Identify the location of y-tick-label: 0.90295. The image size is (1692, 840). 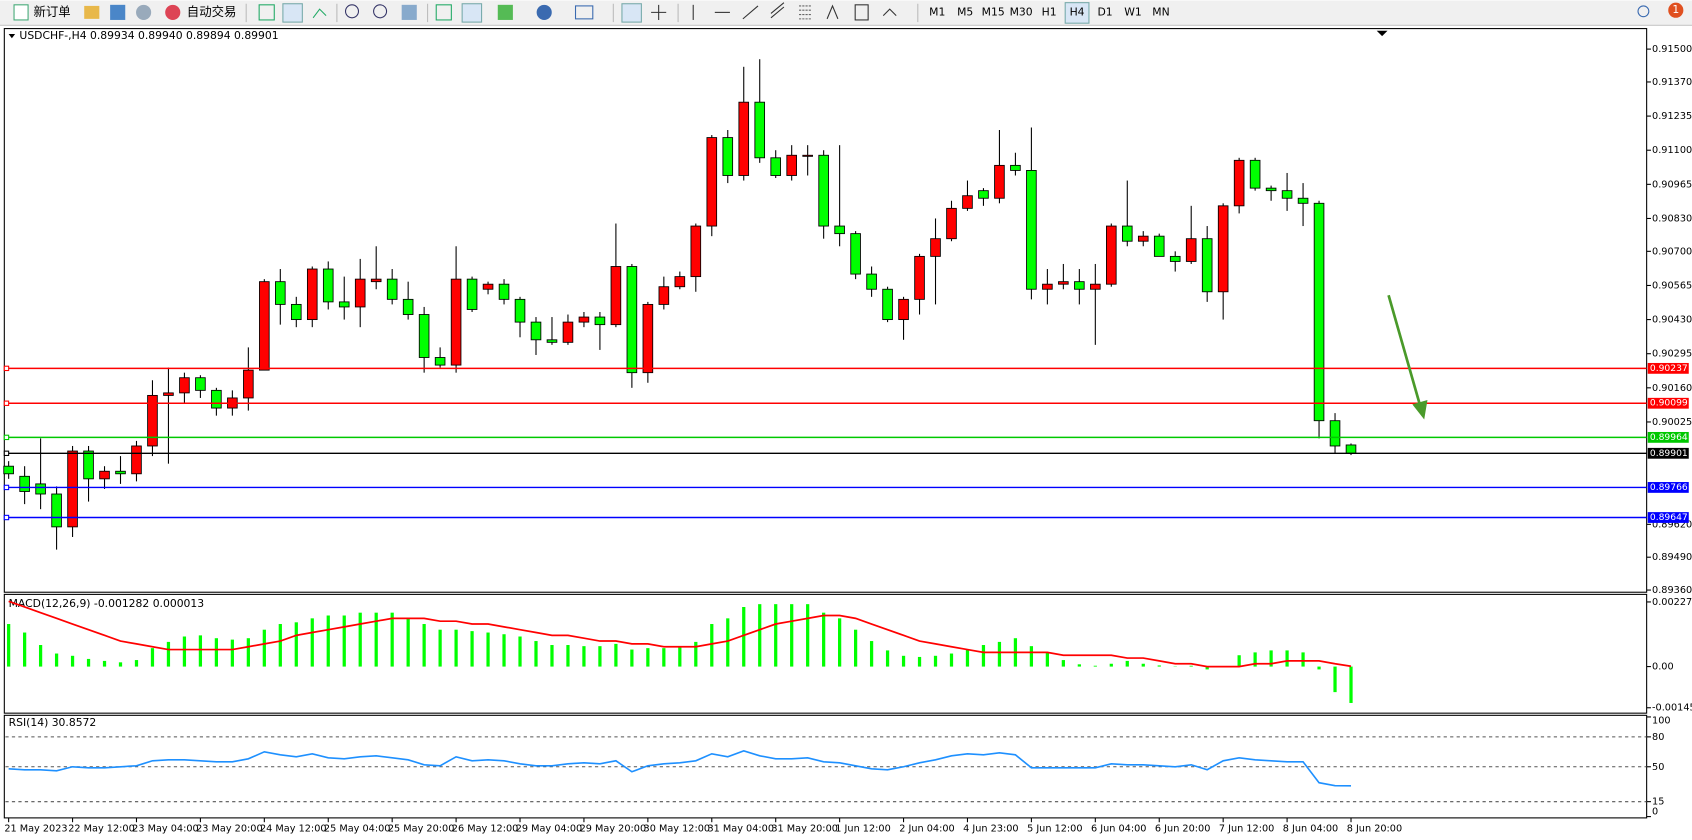
(1672, 354).